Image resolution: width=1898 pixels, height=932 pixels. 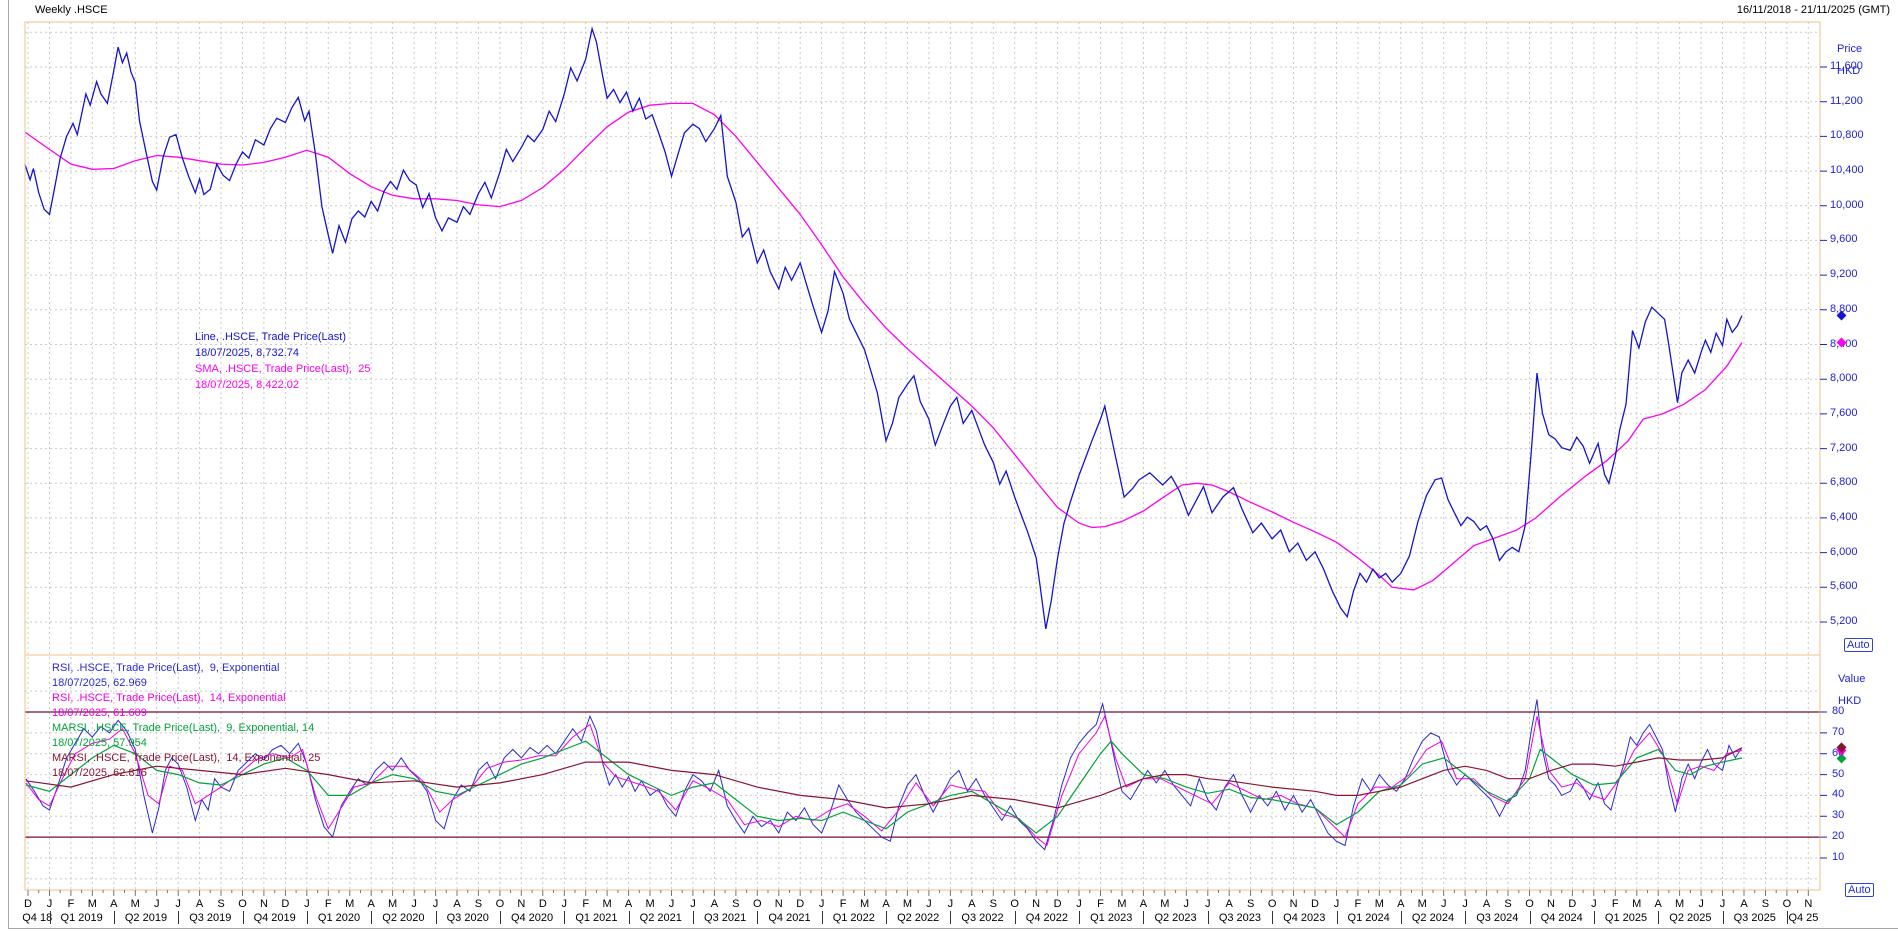 What do you see at coordinates (1844, 378) in the screenshot?
I see `price-axis-label: 8,000` at bounding box center [1844, 378].